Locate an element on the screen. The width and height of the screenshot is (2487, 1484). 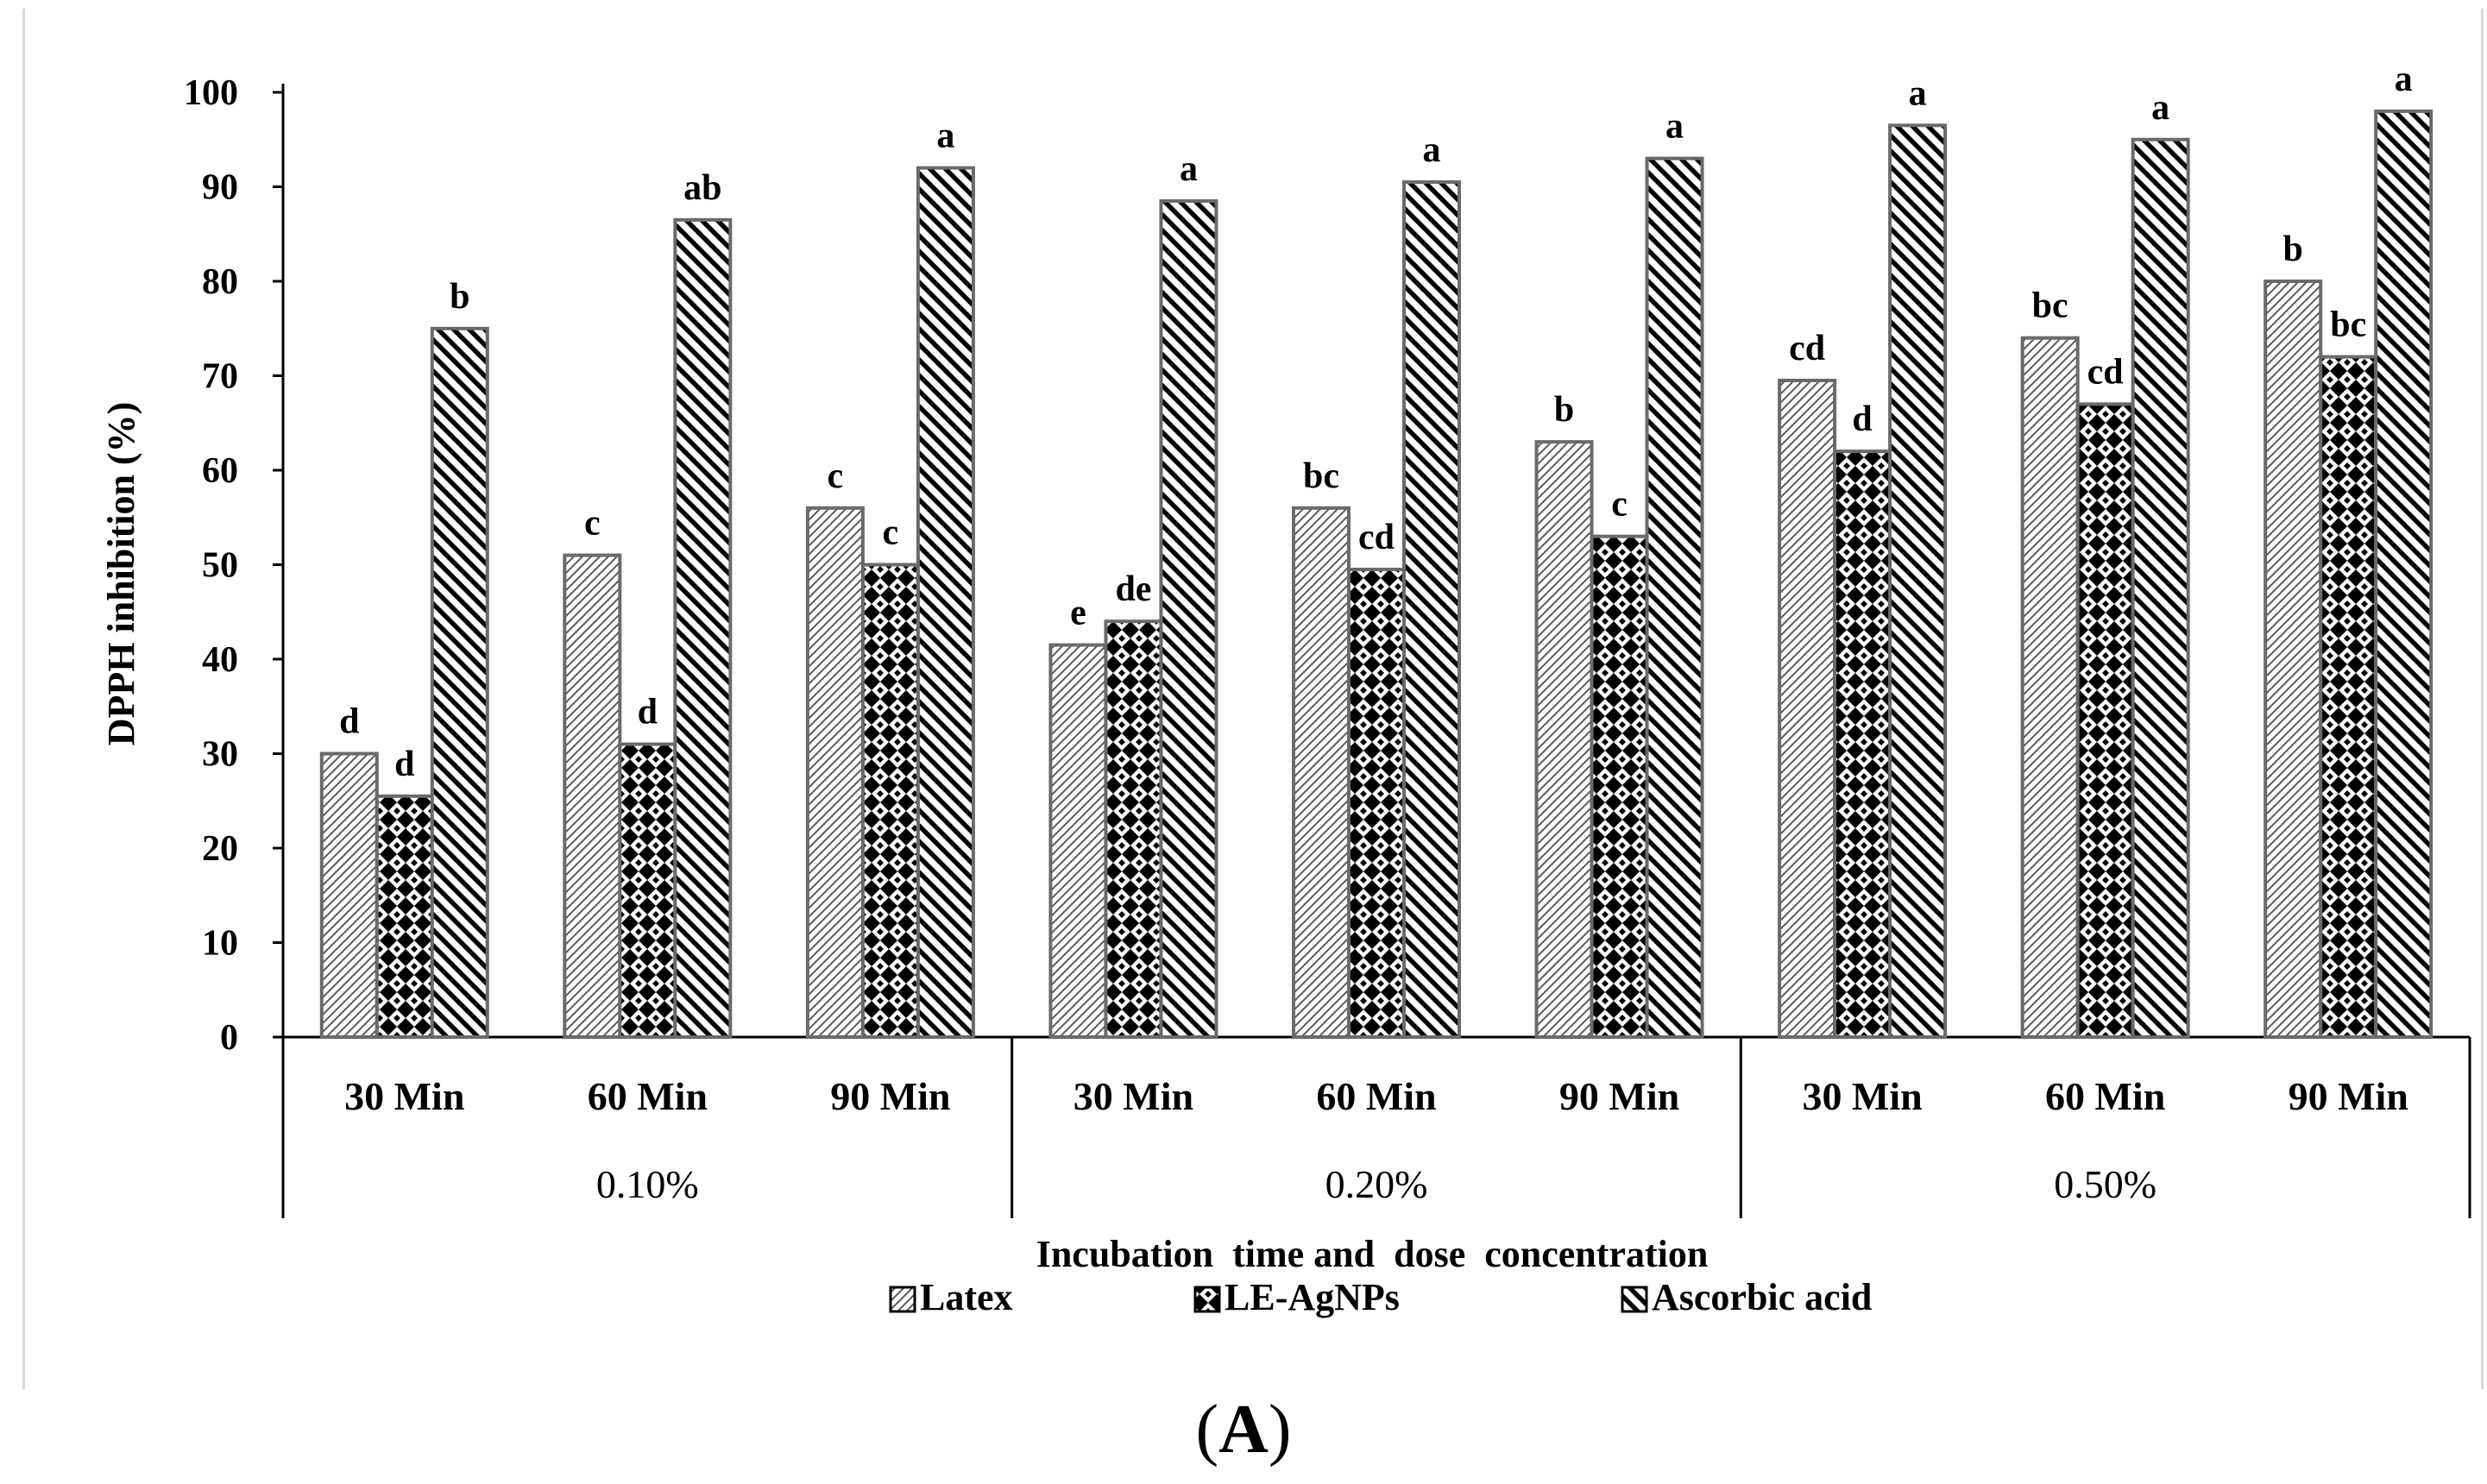
y-axis-title: DPPH inhibition (%) is located at coordinates (121, 574).